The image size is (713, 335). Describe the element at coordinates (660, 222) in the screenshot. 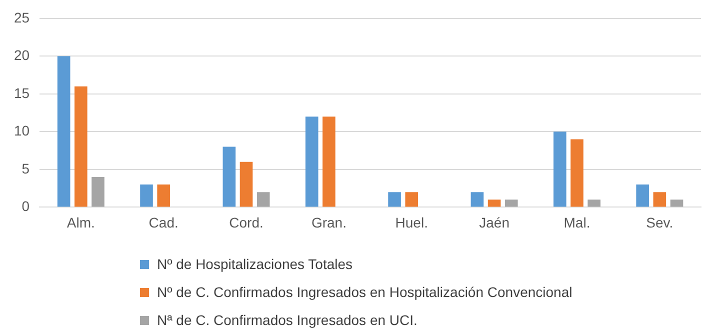

I see `x-tick-label: Sev.` at that location.